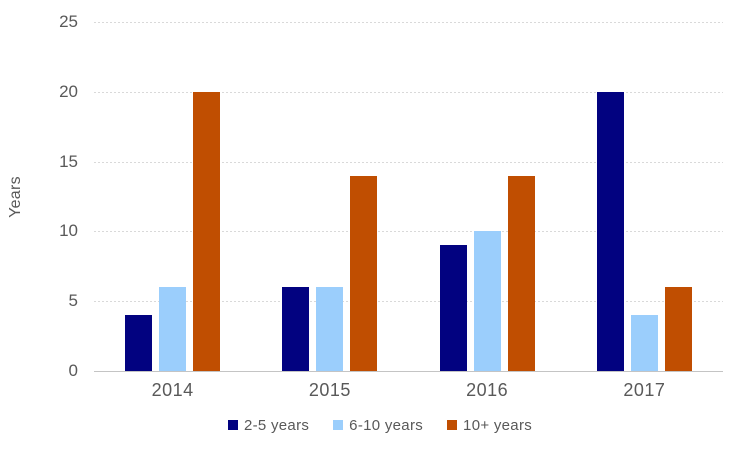 The height and width of the screenshot is (450, 750). Describe the element at coordinates (498, 425) in the screenshot. I see `legend-label: 10+ years` at that location.